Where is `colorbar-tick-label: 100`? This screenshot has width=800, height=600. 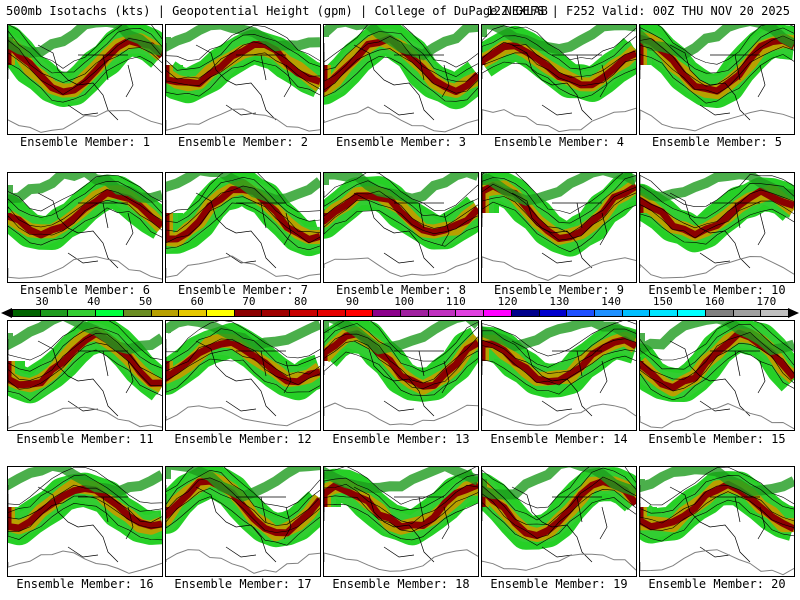 colorbar-tick-label: 100 is located at coordinates (404, 301).